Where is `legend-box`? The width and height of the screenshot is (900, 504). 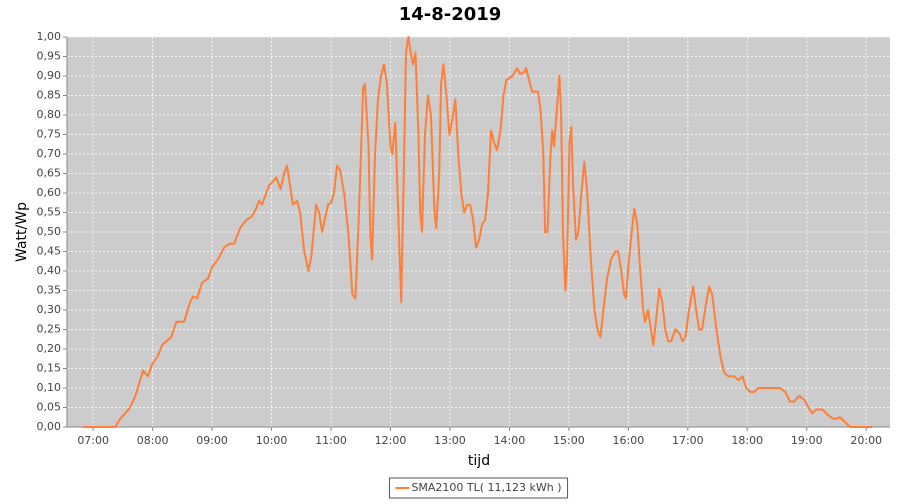
legend-box is located at coordinates (478, 488).